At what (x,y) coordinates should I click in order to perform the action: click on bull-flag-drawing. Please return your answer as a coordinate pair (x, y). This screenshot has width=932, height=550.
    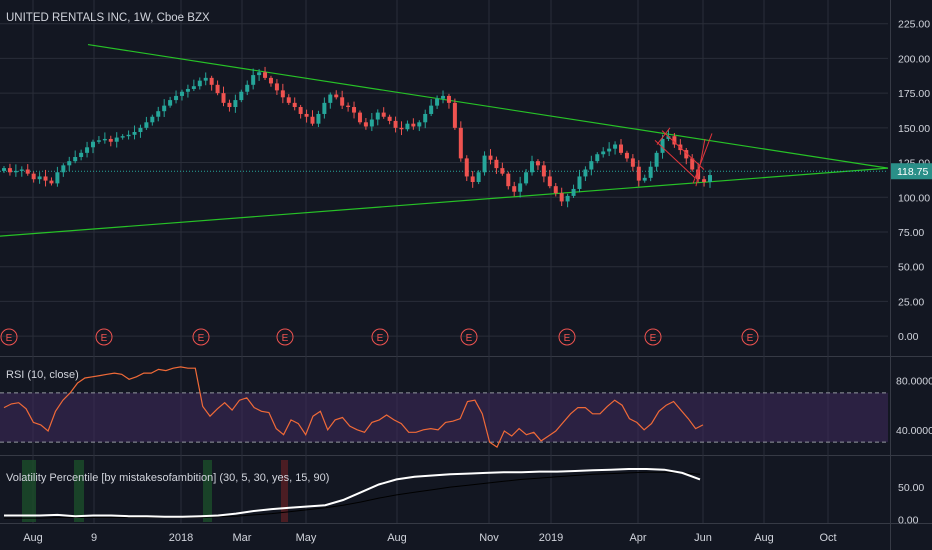
    Looking at the image, I should click on (683, 157).